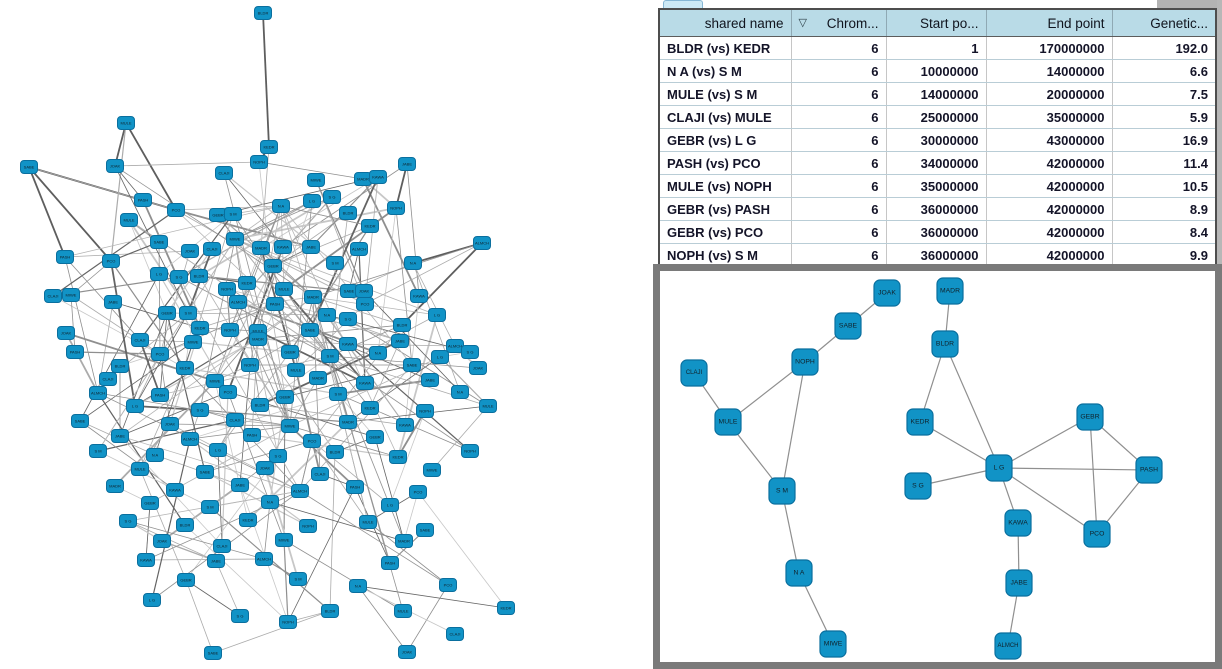  What do you see at coordinates (936, 94) in the screenshot?
I see `table-cell: 14000000` at bounding box center [936, 94].